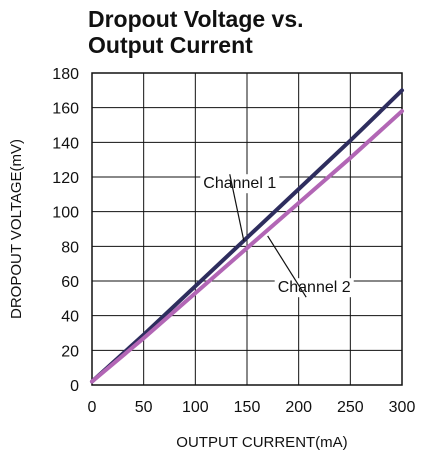 Image resolution: width=427 pixels, height=453 pixels. What do you see at coordinates (247, 407) in the screenshot?
I see `x-tick-label: 150` at bounding box center [247, 407].